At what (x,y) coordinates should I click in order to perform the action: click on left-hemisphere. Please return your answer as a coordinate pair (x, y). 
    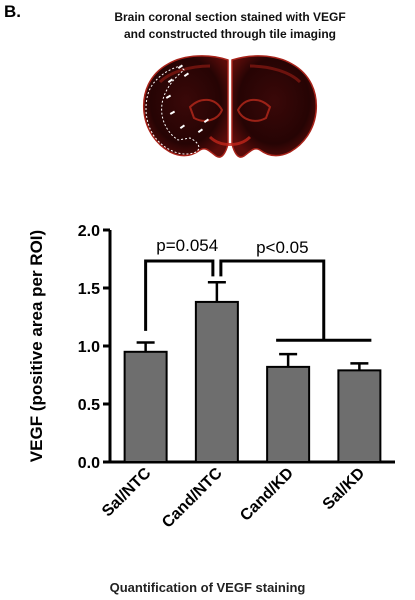
    Looking at the image, I should click on (185, 106).